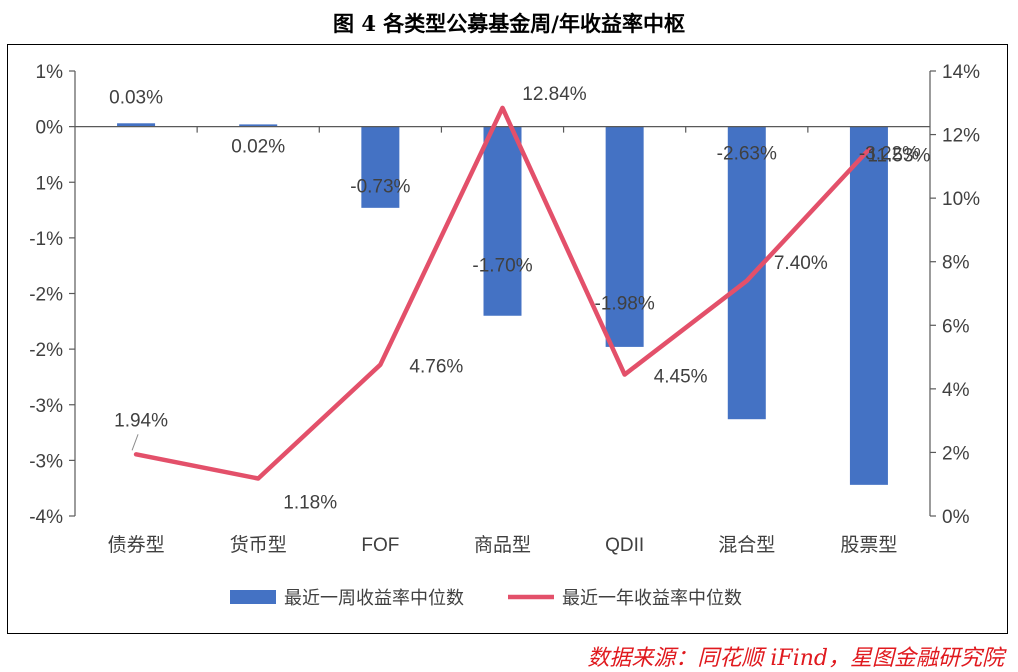 The height and width of the screenshot is (672, 1018). I want to click on bar-data-label: 0.03%, so click(136, 97).